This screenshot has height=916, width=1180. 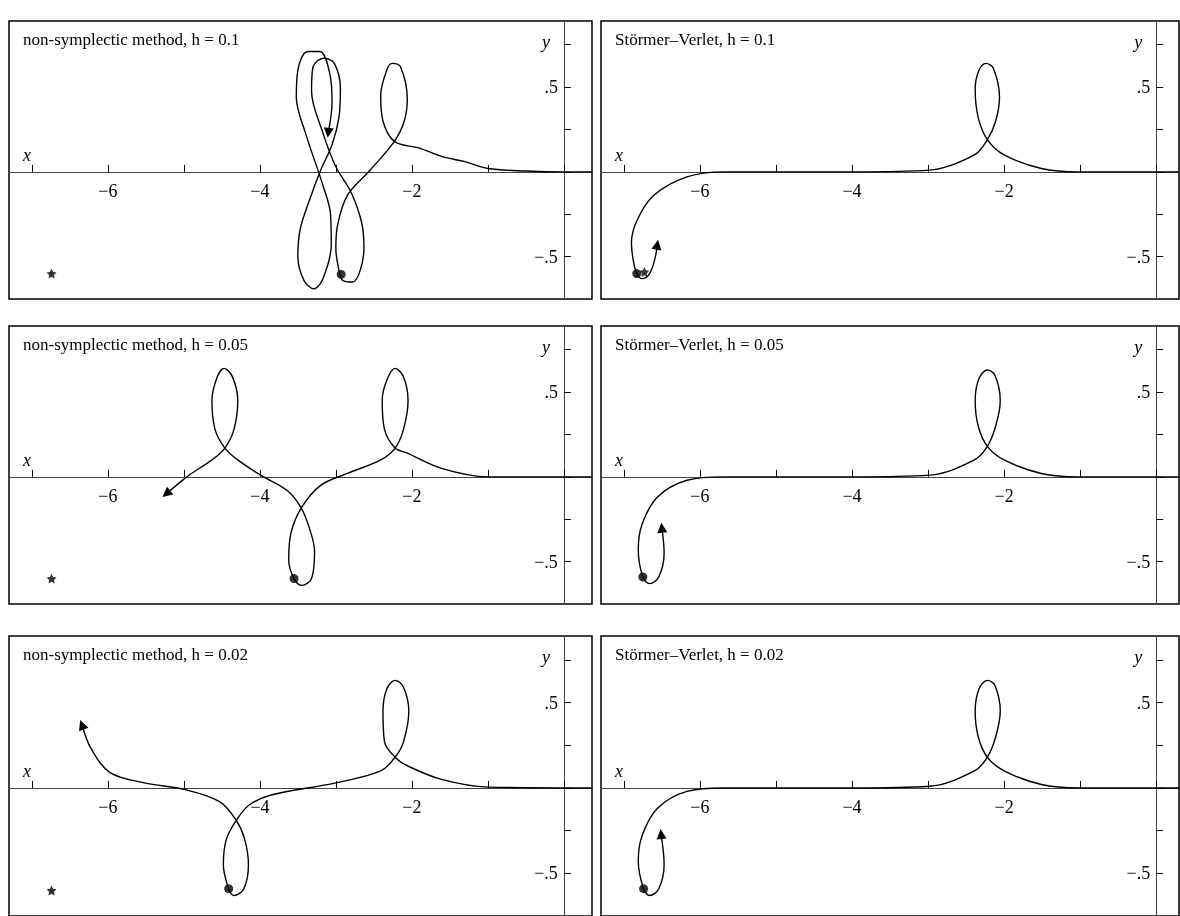 I want to click on text: Störmer–Verlet, h = 0.05, so click(x=699, y=344).